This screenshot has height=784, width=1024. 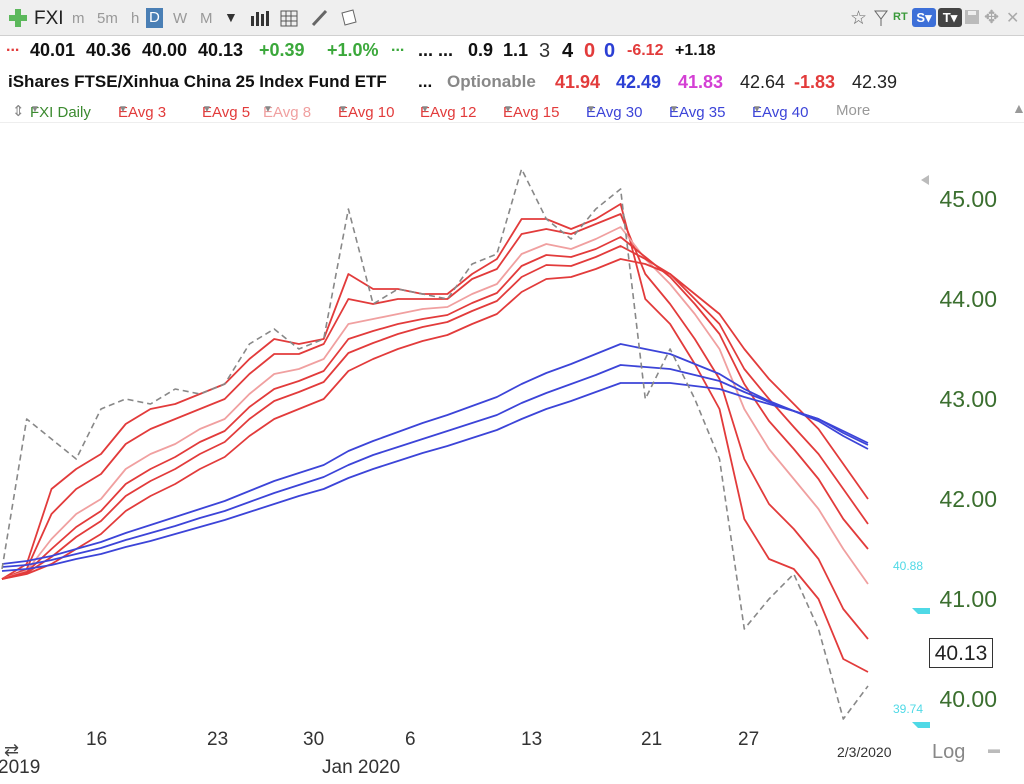 I want to click on timeframe-hour: h, so click(x=135, y=18).